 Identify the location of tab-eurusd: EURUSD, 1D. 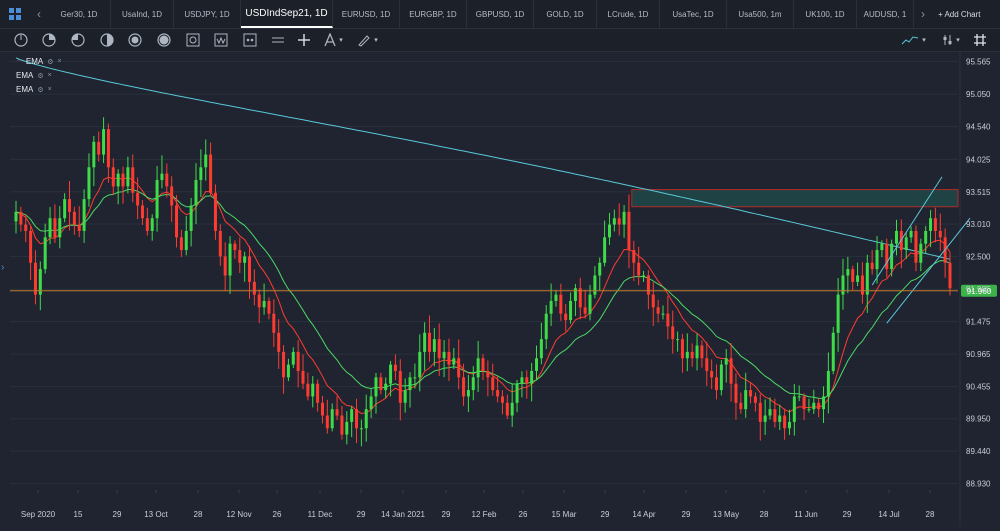
(366, 14).